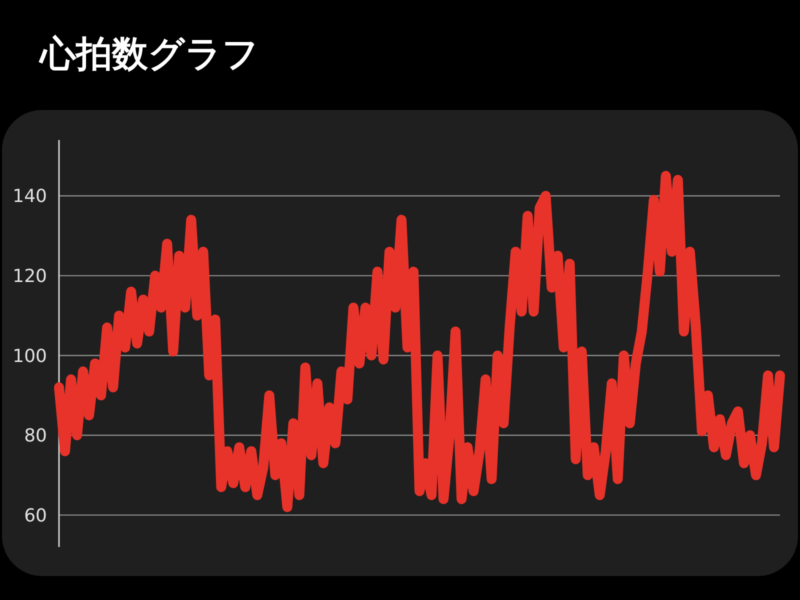 This screenshot has width=800, height=600. What do you see at coordinates (29, 356) in the screenshot?
I see `y-tick-label: 100` at bounding box center [29, 356].